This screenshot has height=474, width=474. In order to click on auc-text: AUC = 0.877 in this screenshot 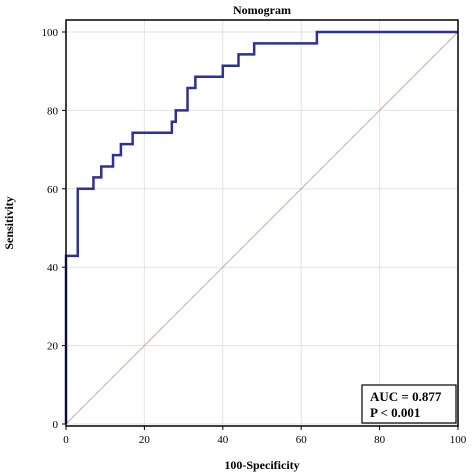, I will do `click(406, 396)`.